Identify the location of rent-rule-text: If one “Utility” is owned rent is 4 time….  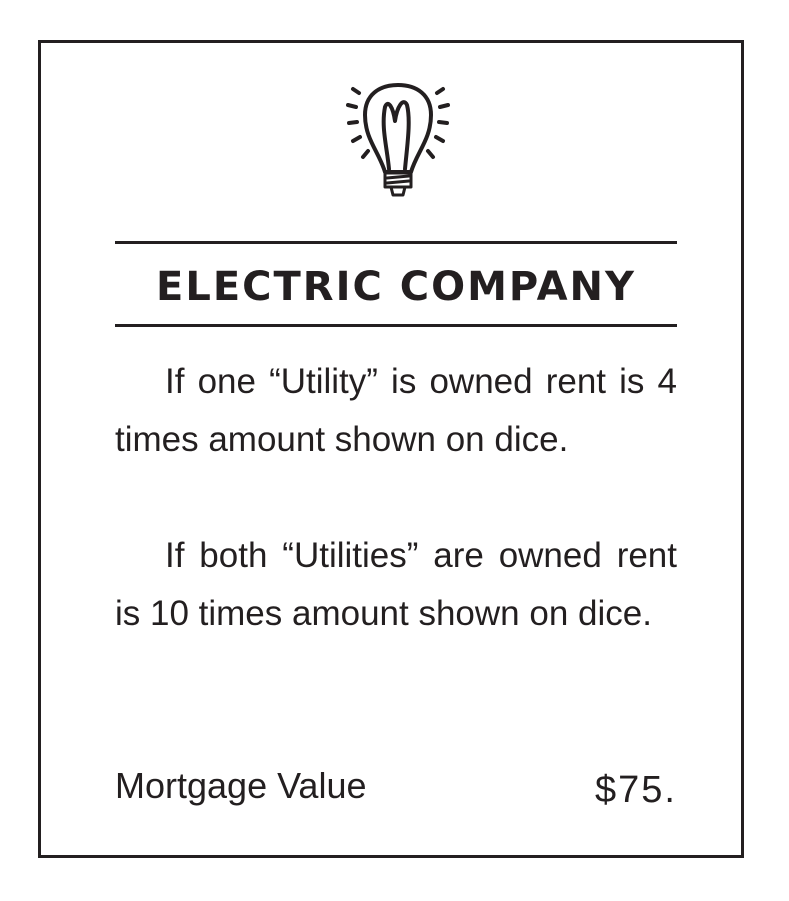
(396, 410).